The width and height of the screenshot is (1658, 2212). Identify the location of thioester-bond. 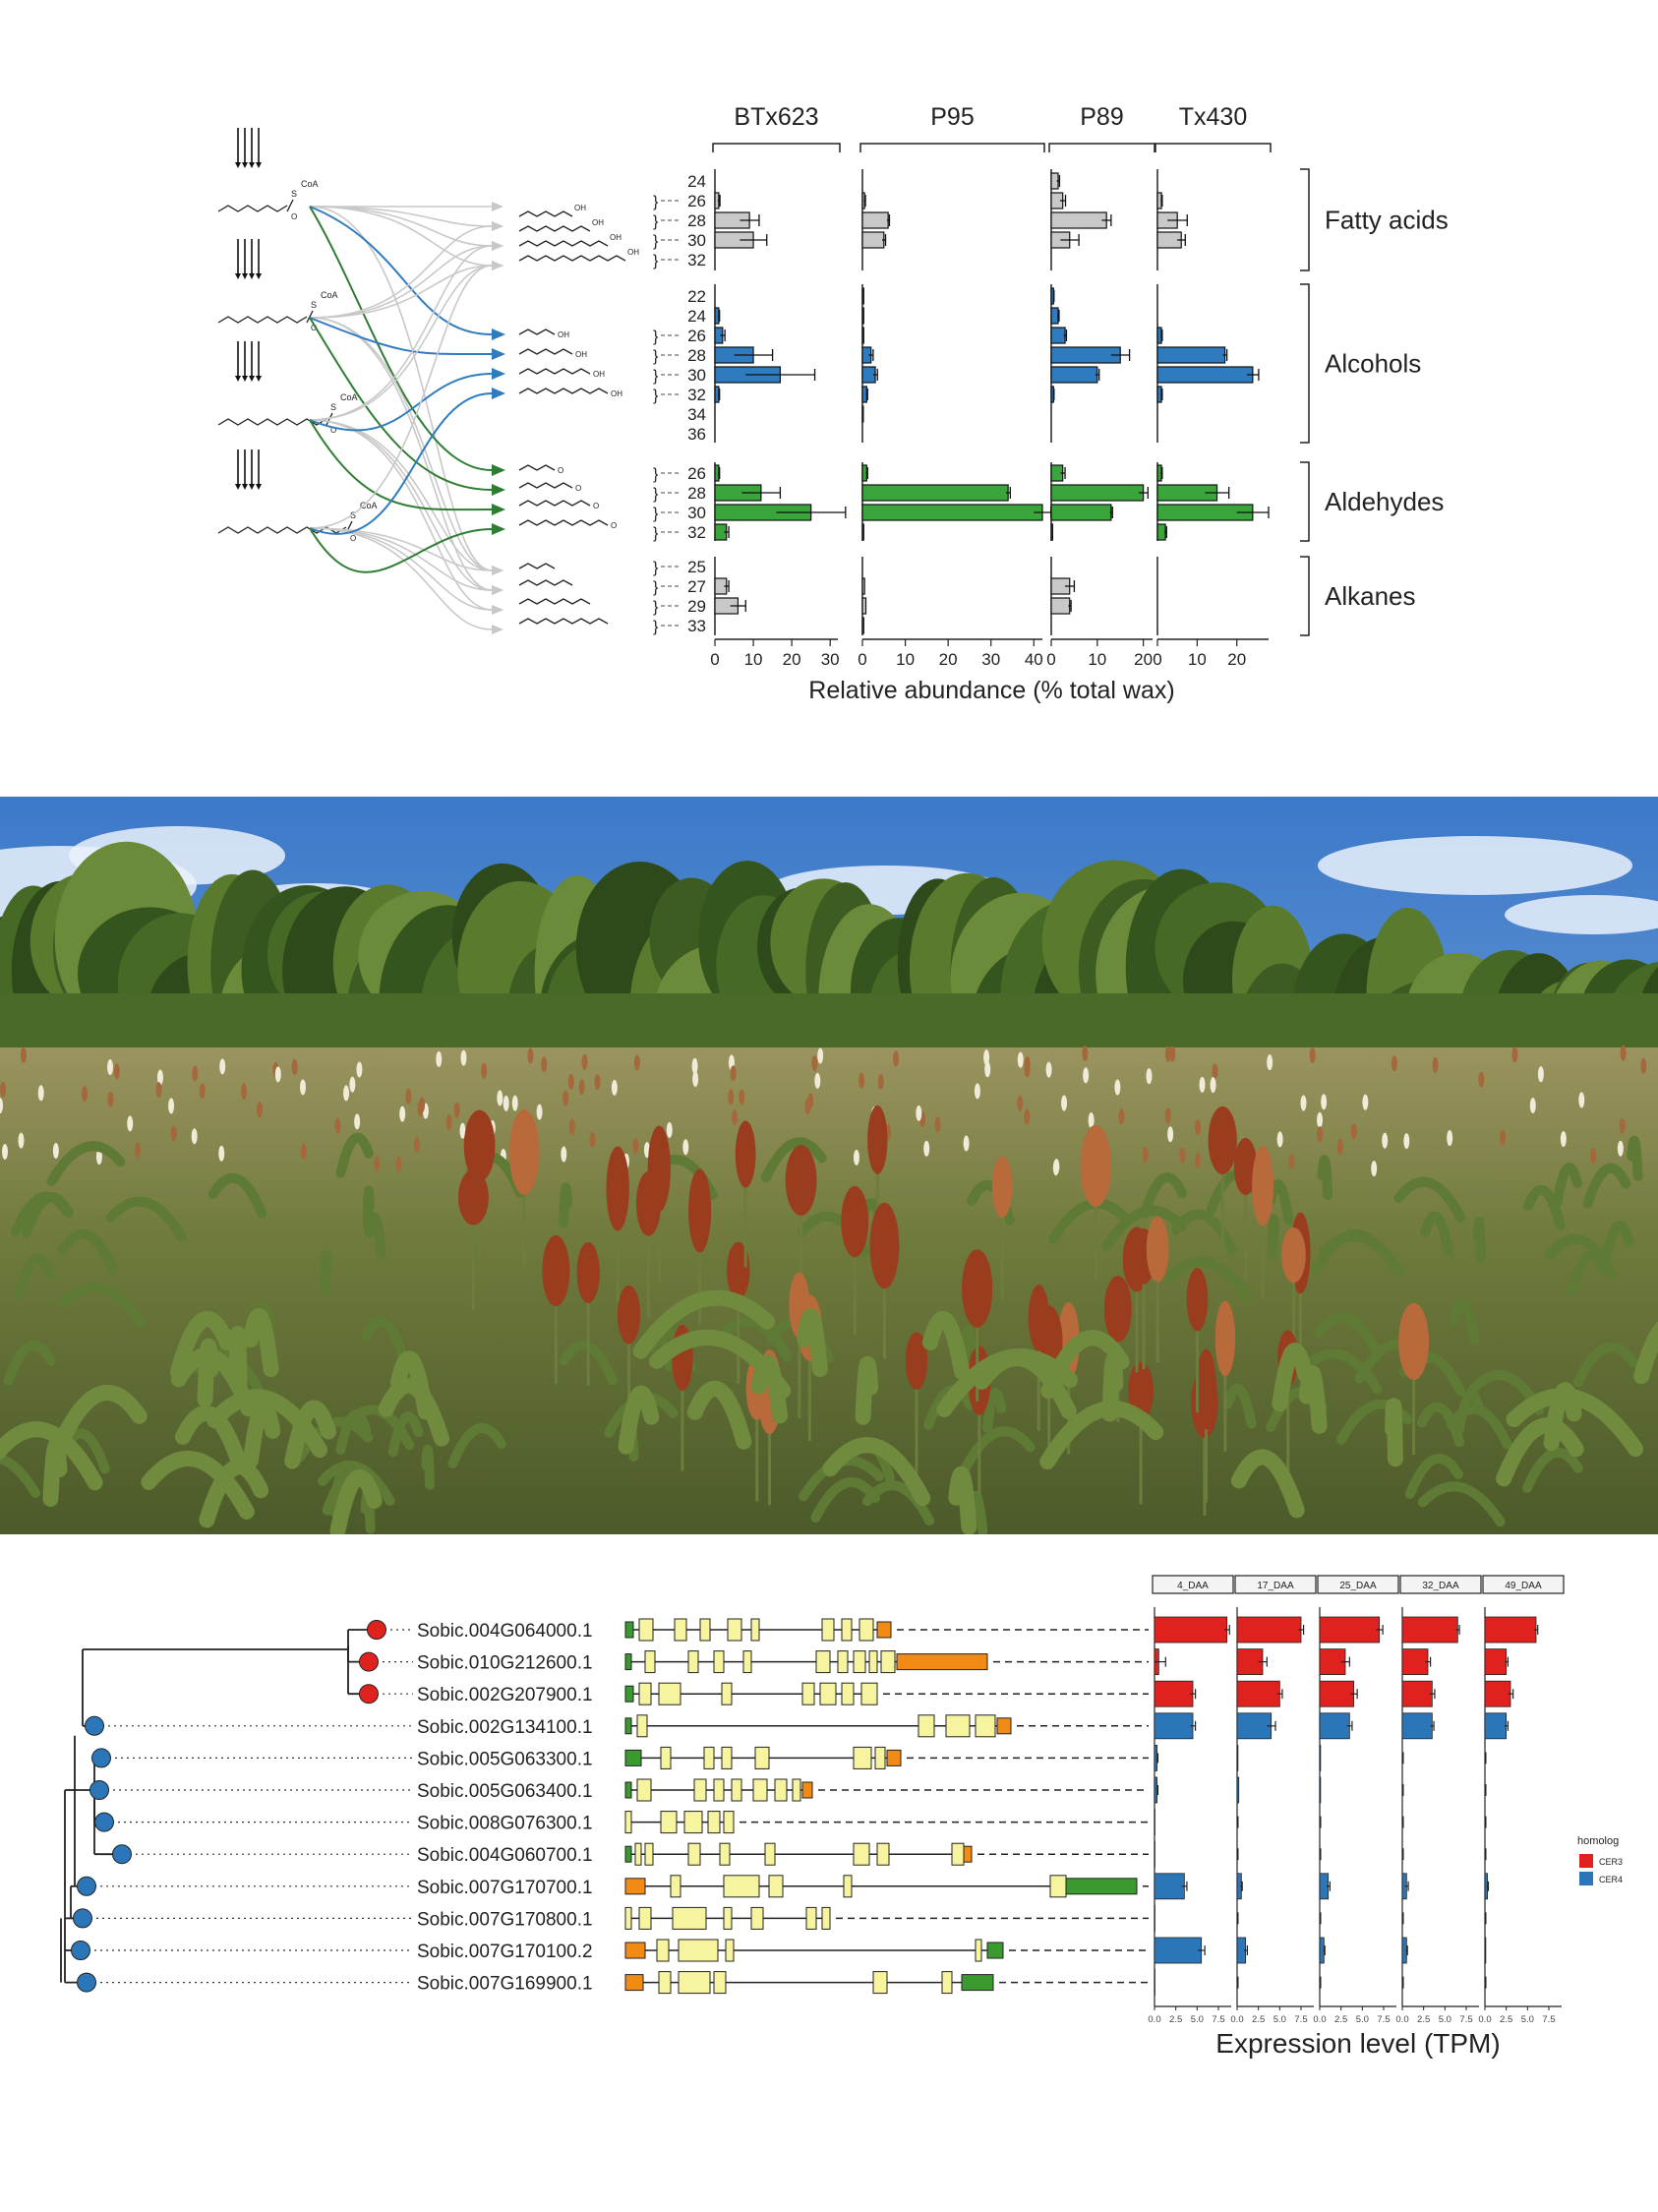
(290, 205).